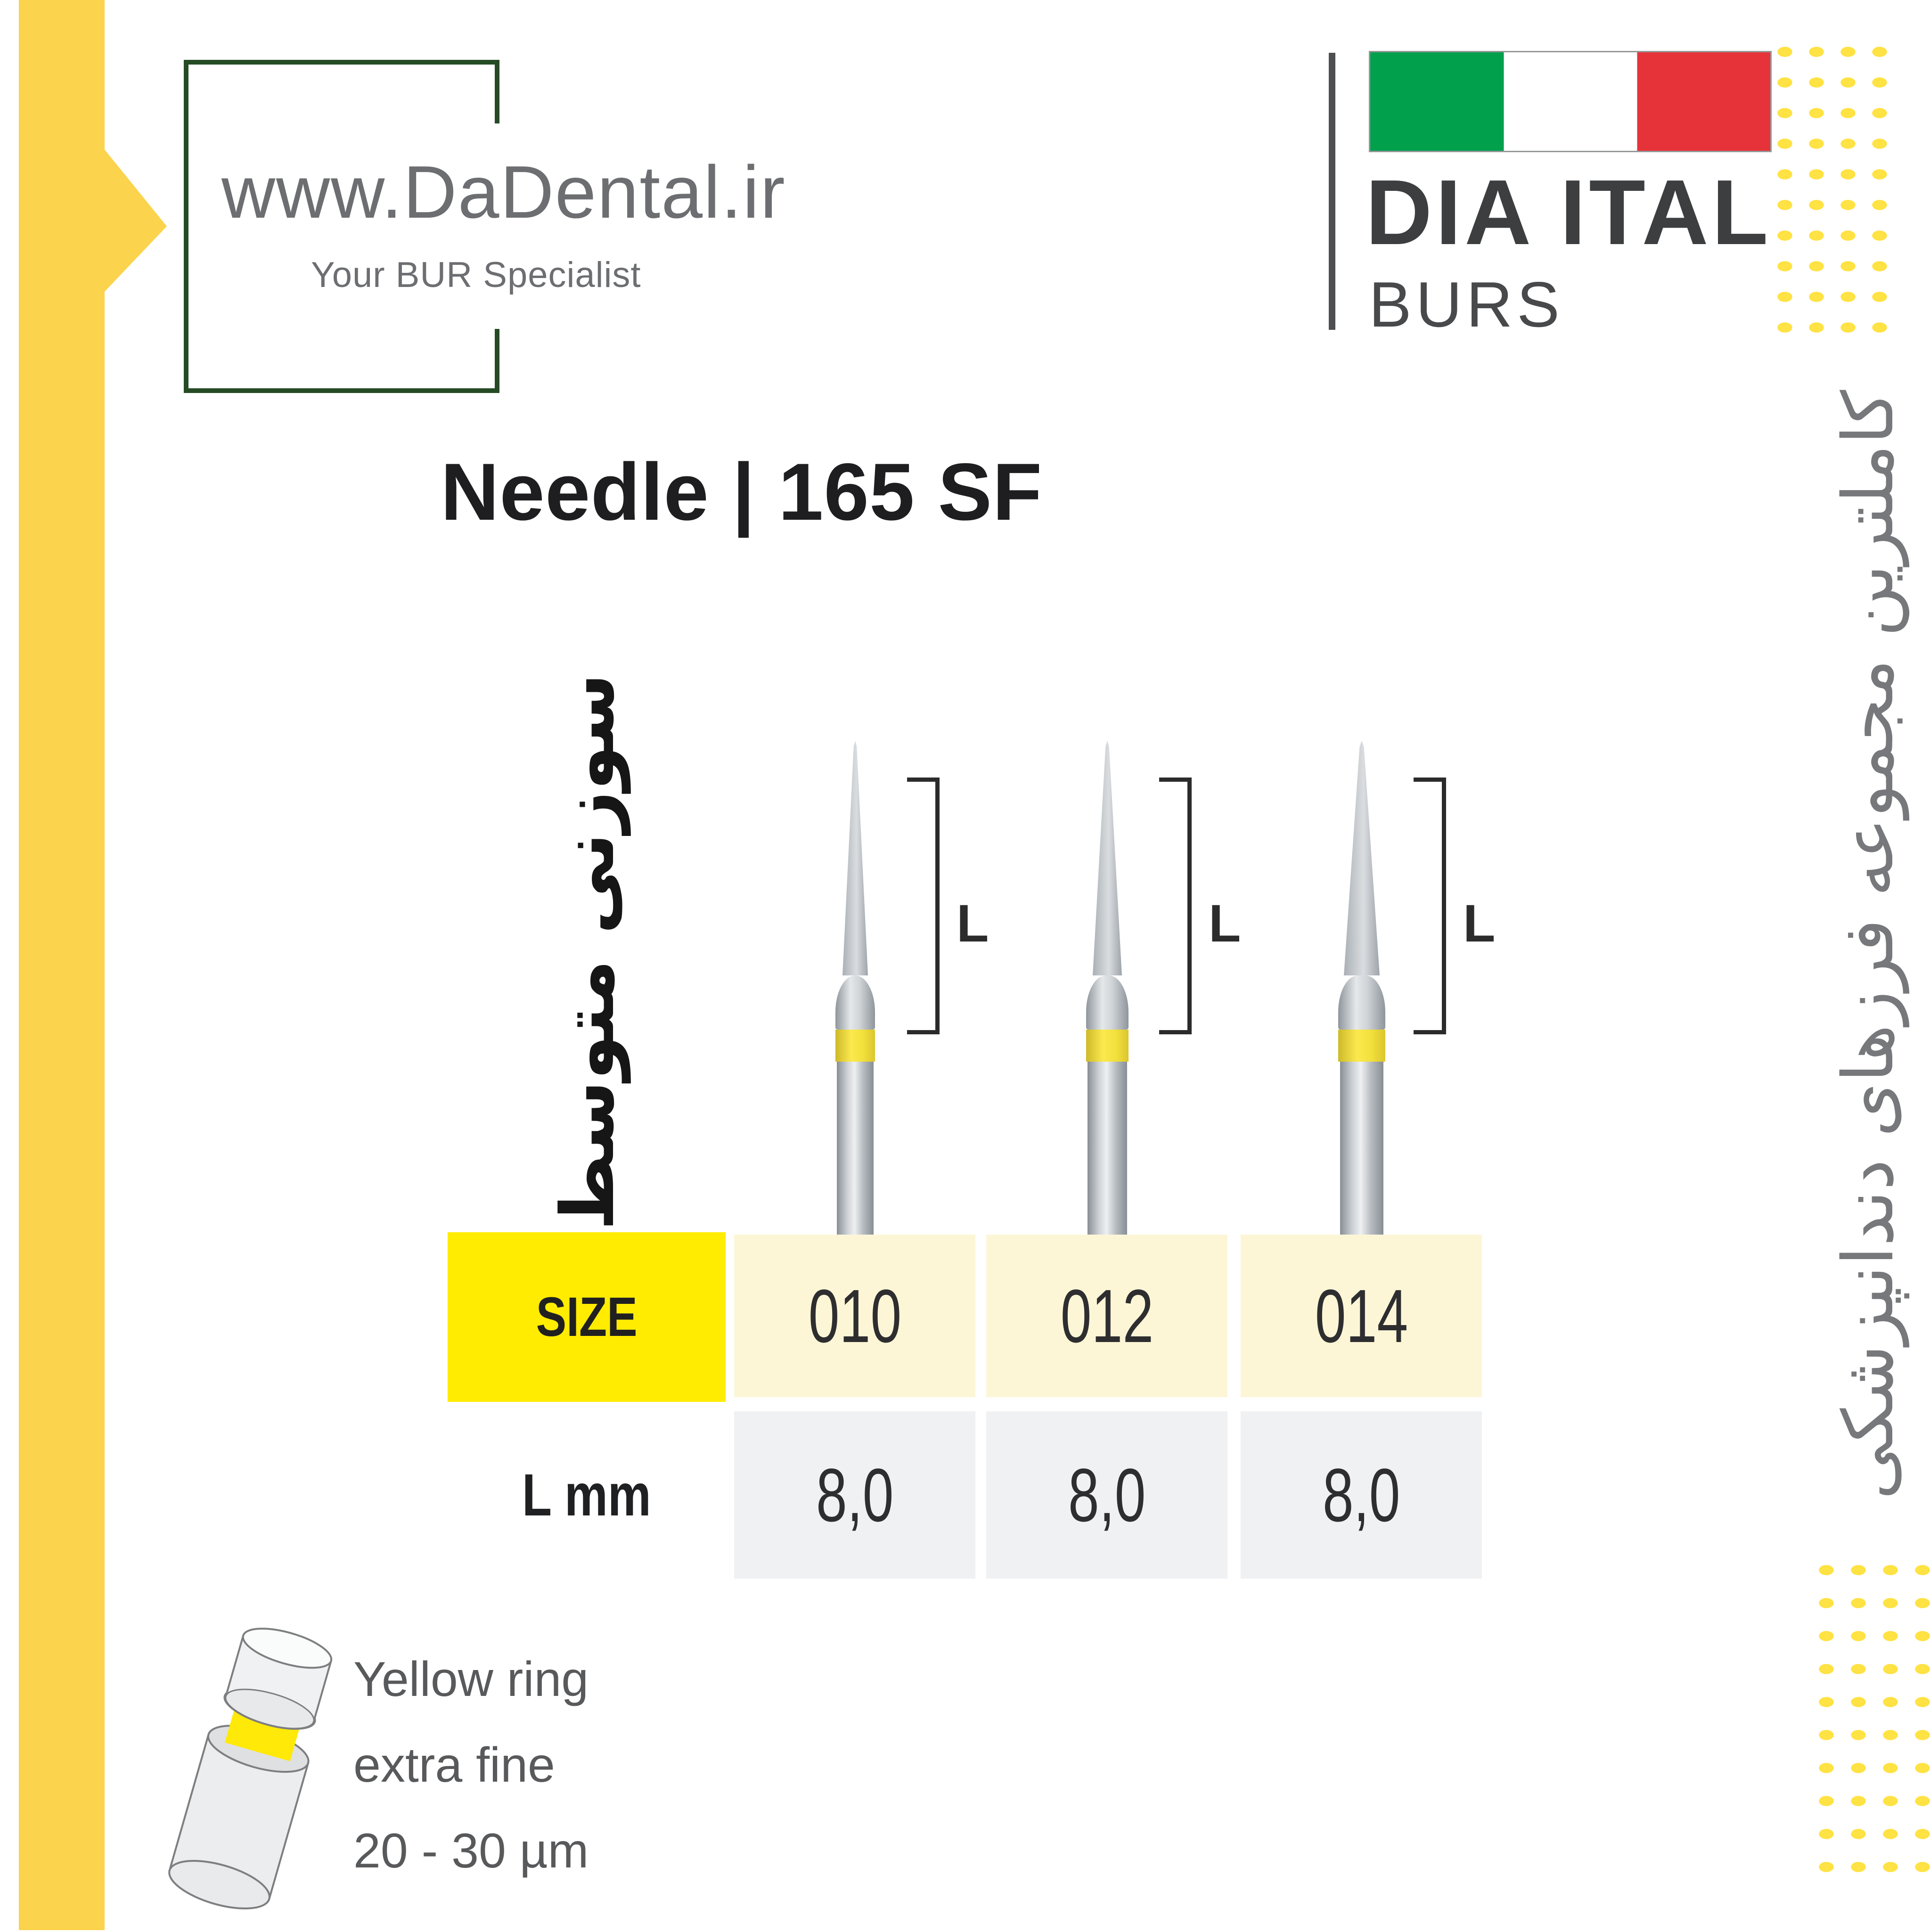 The image size is (1930, 1932). What do you see at coordinates (341, 62) in the screenshot?
I see `logo-frame-top` at bounding box center [341, 62].